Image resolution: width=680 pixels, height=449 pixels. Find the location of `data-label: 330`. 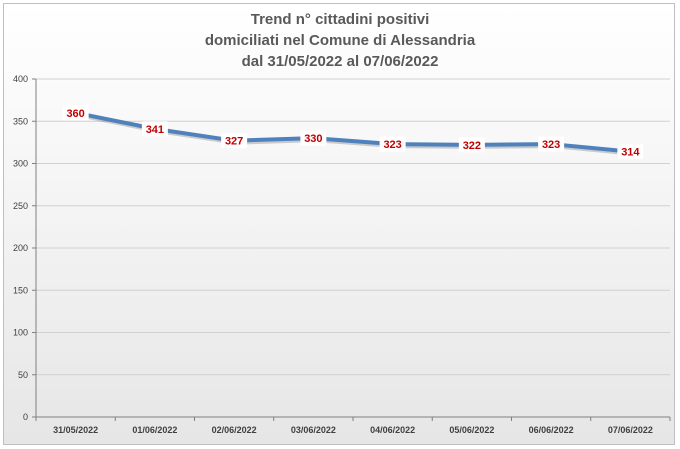

data-label: 330 is located at coordinates (313, 139).